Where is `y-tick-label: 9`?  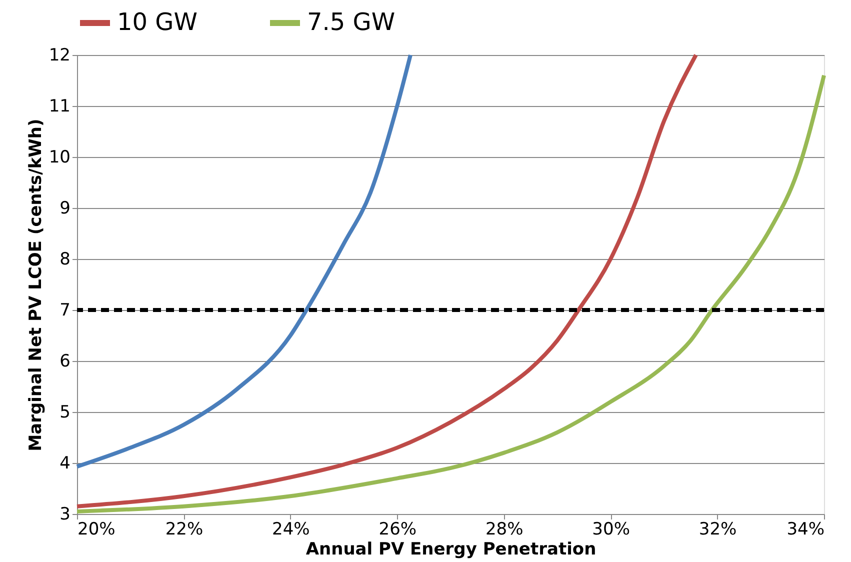 y-tick-label: 9 is located at coordinates (65, 208).